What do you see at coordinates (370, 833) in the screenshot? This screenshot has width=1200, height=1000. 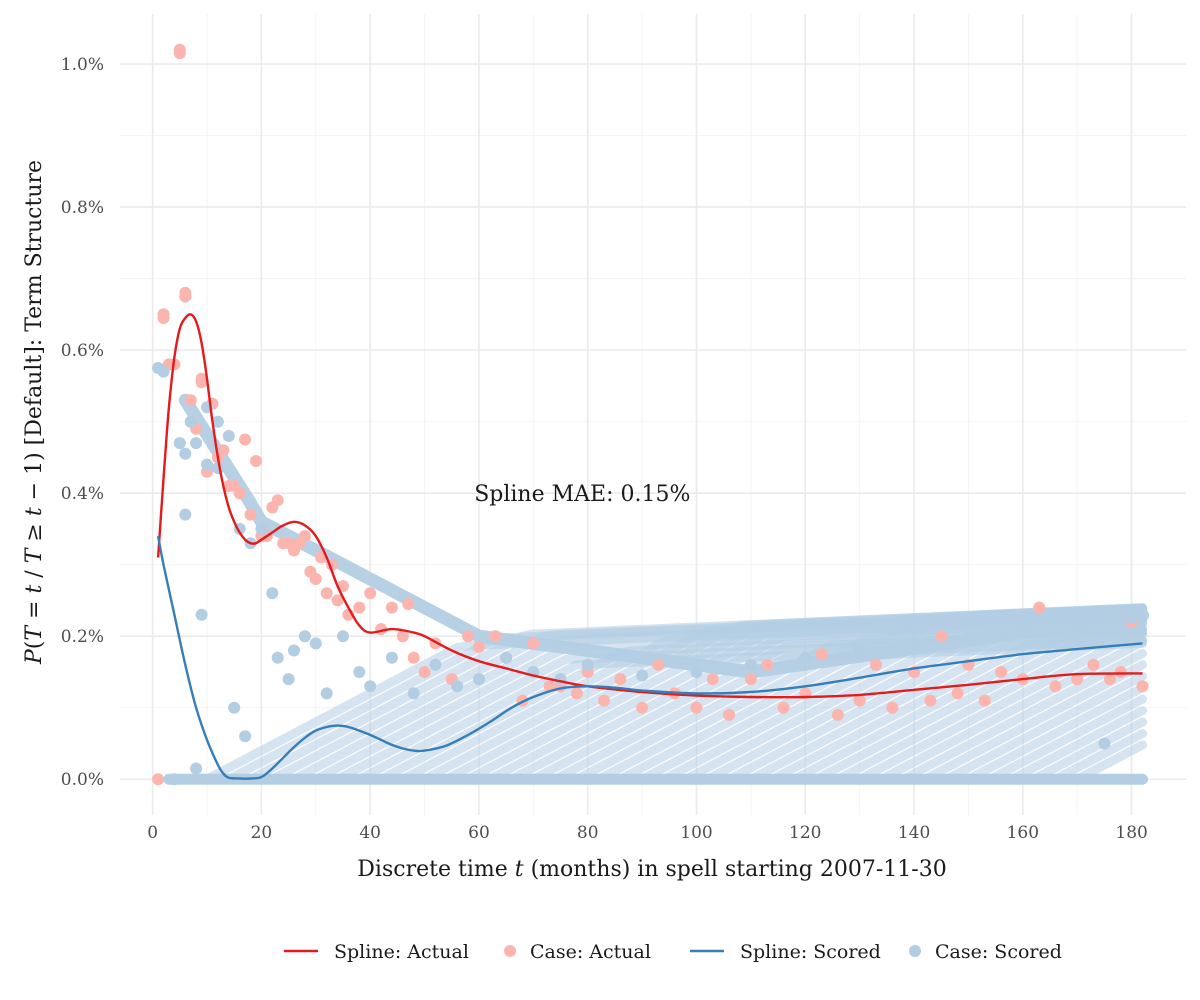 I see `x-tick-label: 40` at bounding box center [370, 833].